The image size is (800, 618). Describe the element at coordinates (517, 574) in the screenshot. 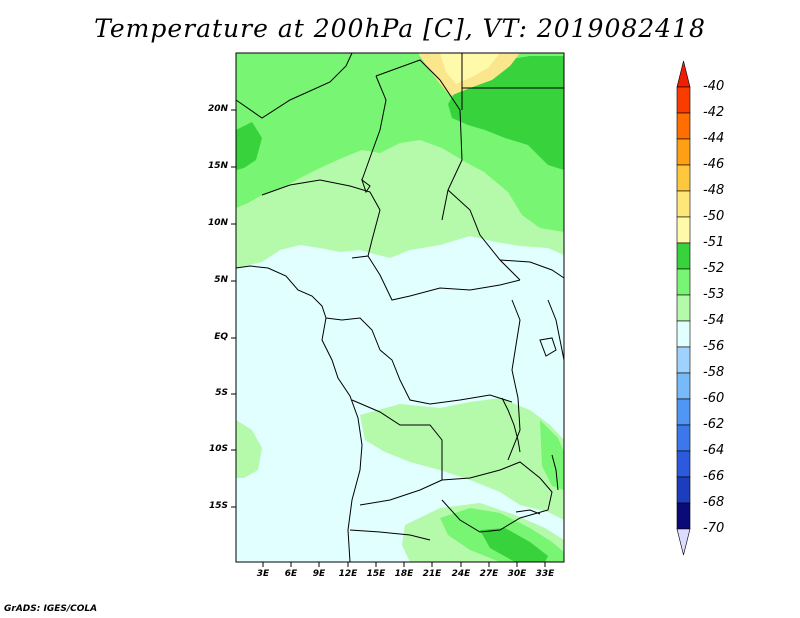

I see `lon-label-30e: 30E` at that location.